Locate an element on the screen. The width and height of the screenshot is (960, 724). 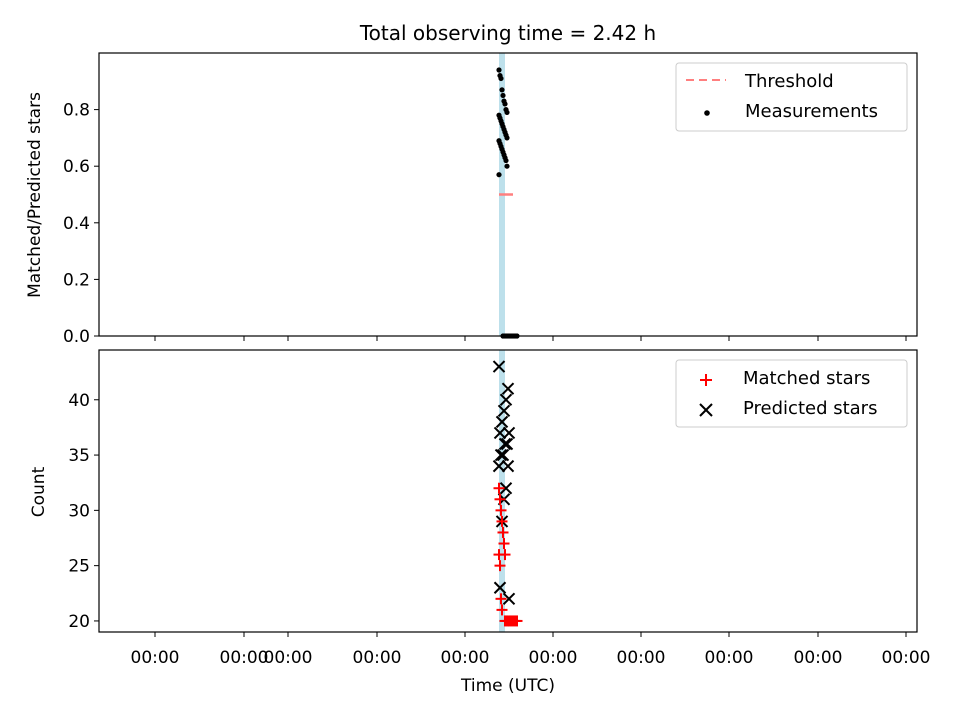
count-legend-box is located at coordinates (791, 393).